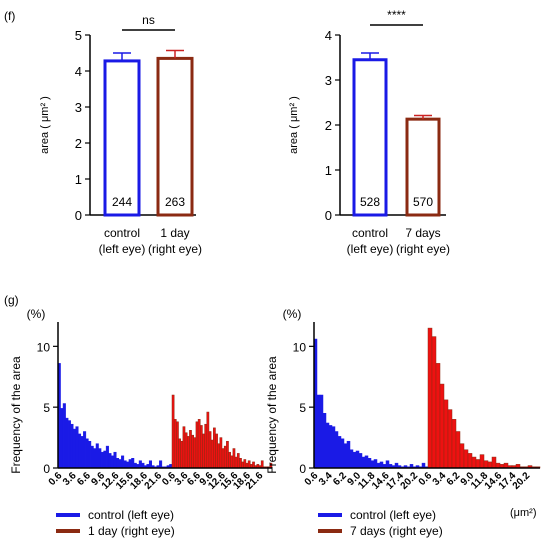  Describe the element at coordinates (11, 300) in the screenshot. I see `panel-label-g: (g)` at that location.